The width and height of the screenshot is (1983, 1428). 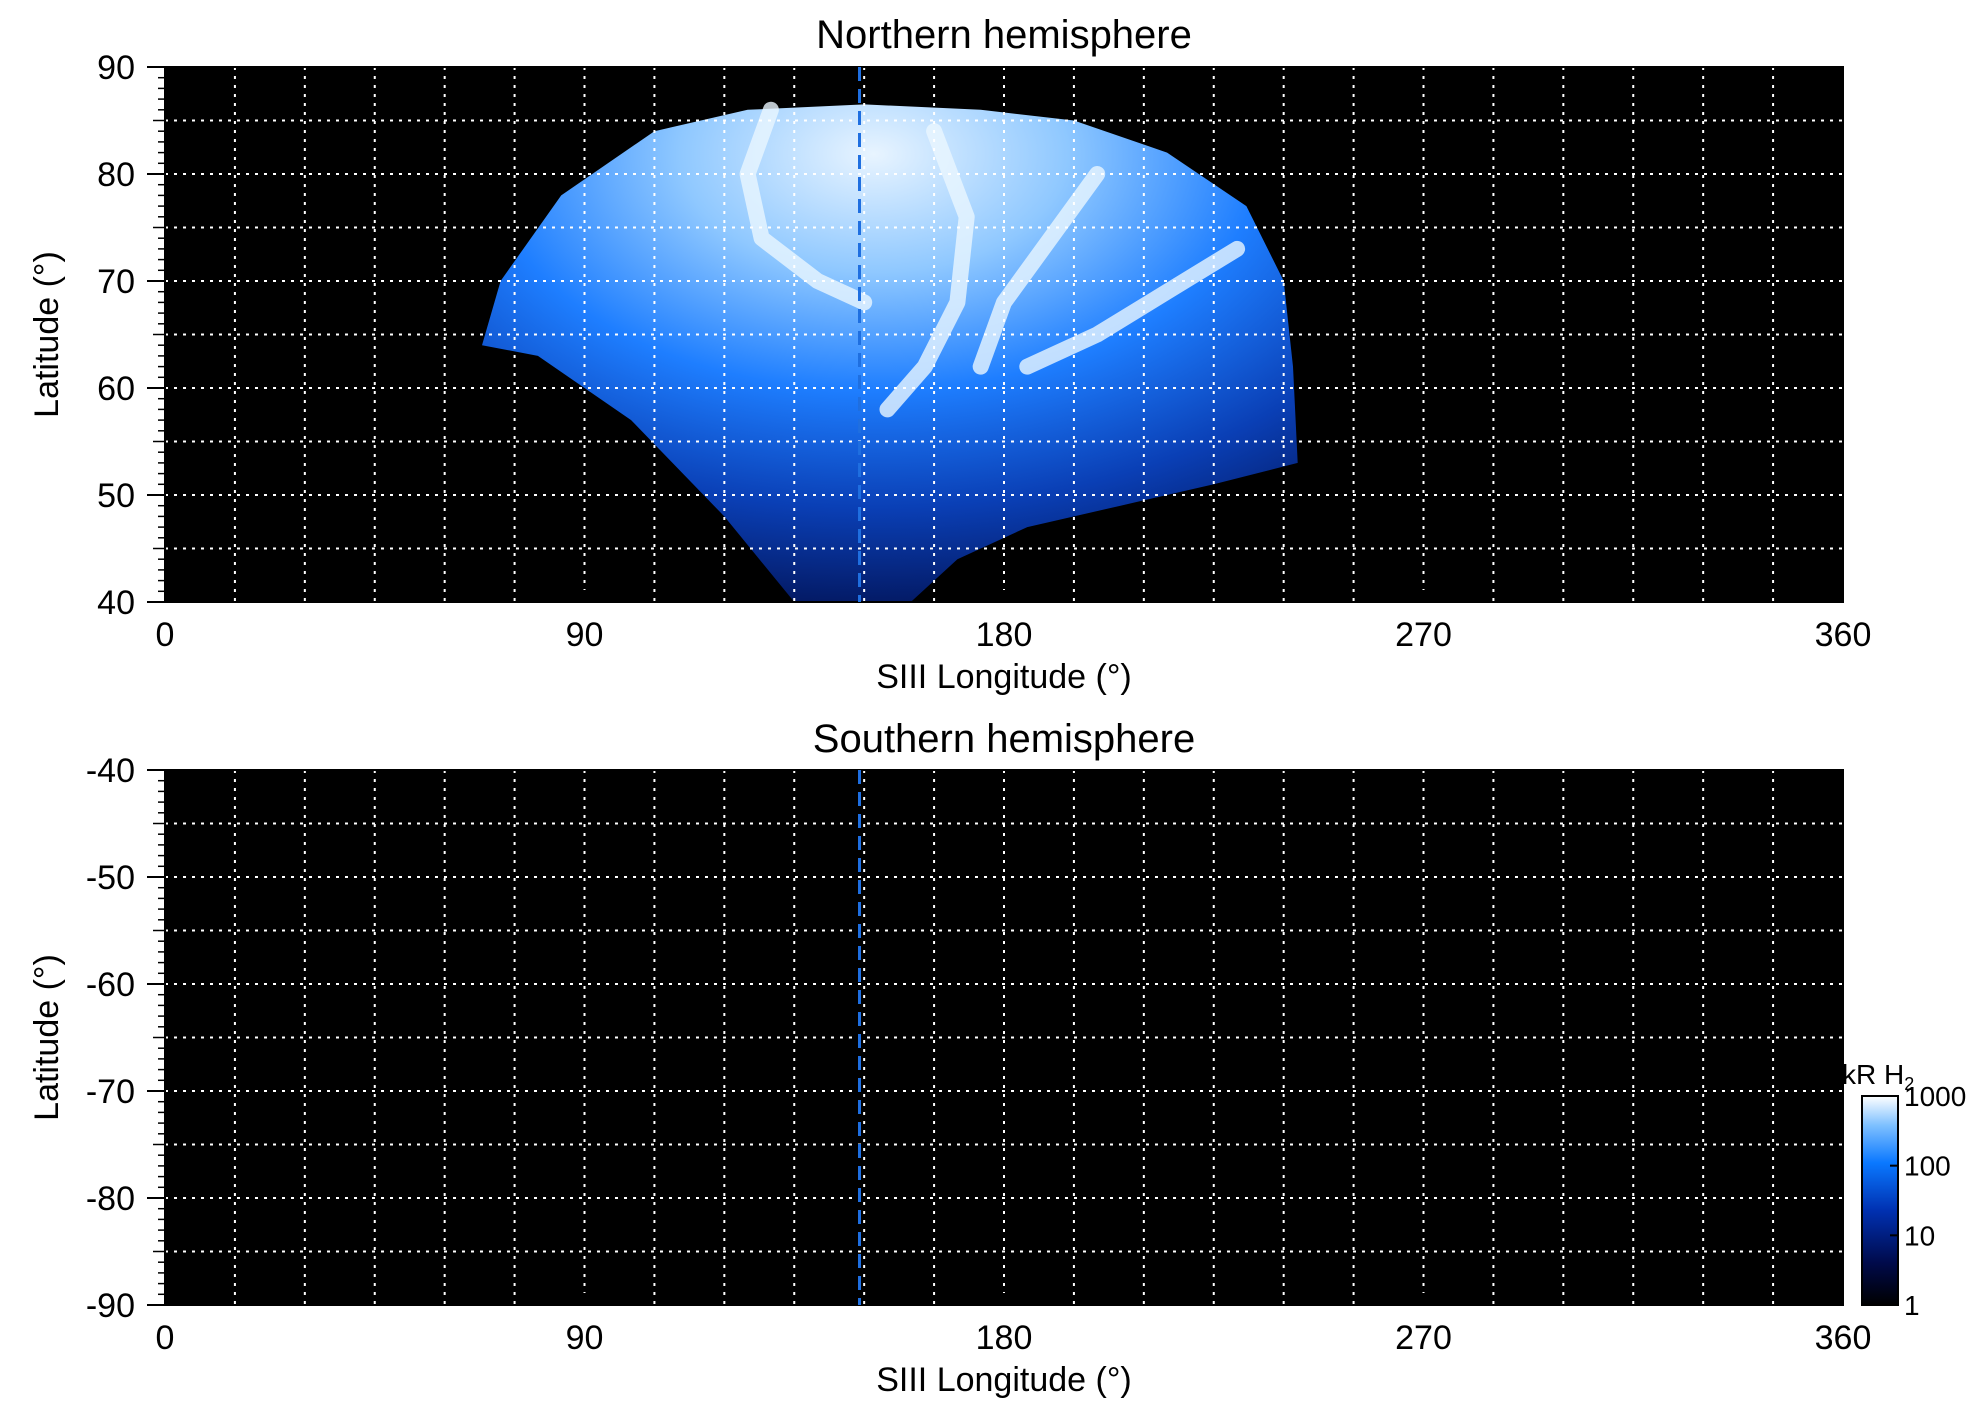 What do you see at coordinates (1928, 1201) in the screenshot?
I see `colorbar-ticks: 1 10 100 1000` at bounding box center [1928, 1201].